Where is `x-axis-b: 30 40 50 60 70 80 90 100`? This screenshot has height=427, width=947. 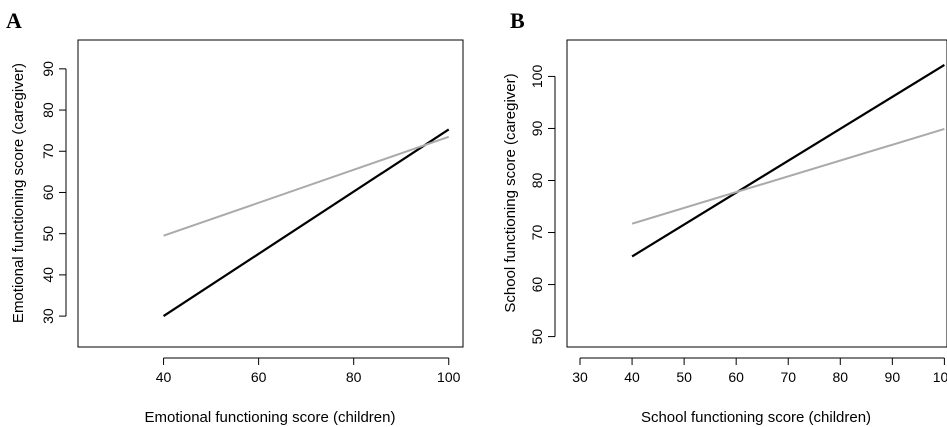 x-axis-b: 30 40 50 60 70 80 90 100 is located at coordinates (759, 371).